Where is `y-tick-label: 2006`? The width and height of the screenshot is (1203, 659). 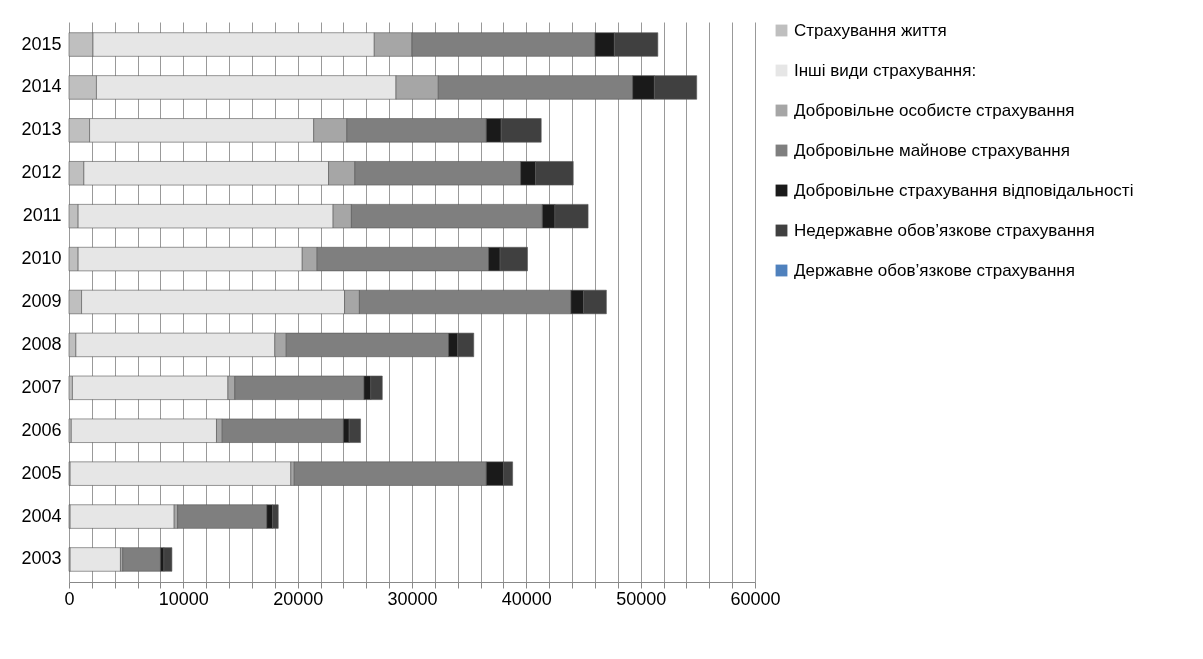 y-tick-label: 2006 is located at coordinates (41, 429).